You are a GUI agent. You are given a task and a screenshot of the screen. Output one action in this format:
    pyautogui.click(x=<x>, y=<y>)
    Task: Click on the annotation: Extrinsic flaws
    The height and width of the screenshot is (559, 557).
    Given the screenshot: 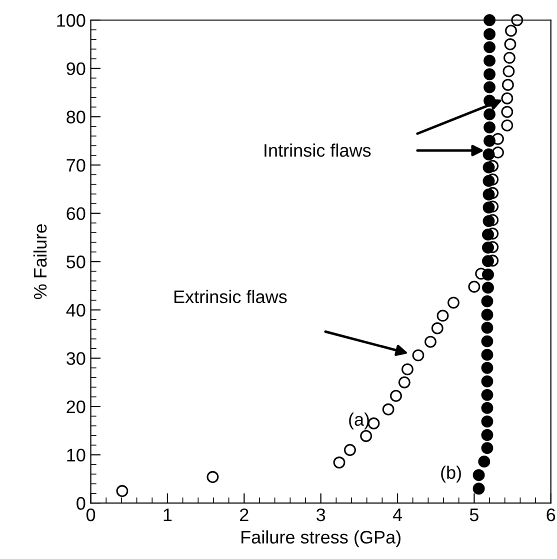 What is the action you would take?
    pyautogui.click(x=230, y=297)
    